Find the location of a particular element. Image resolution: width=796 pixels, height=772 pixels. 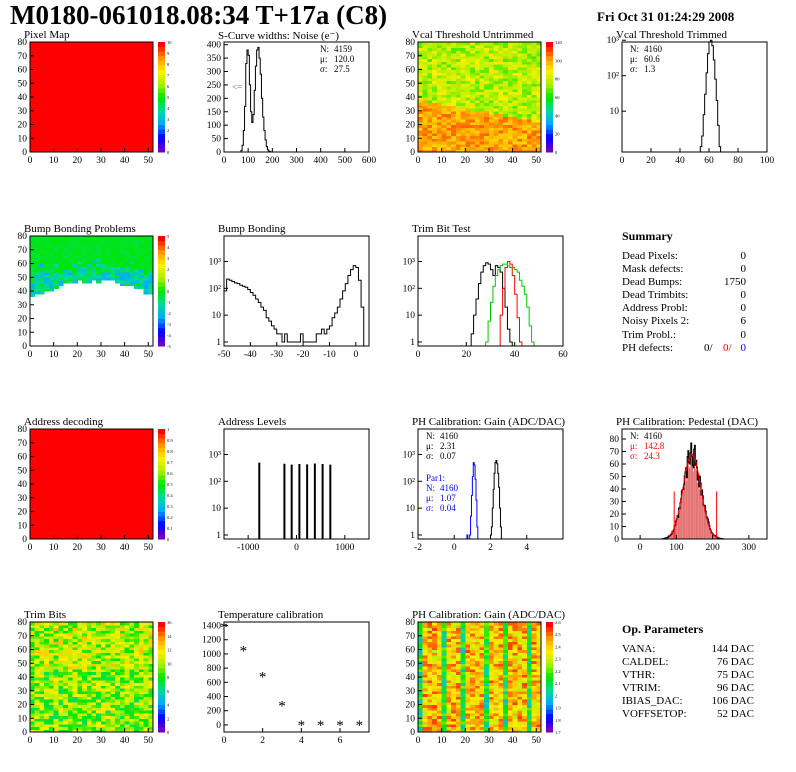

z-tick-label: 1.9 is located at coordinates (558, 708).